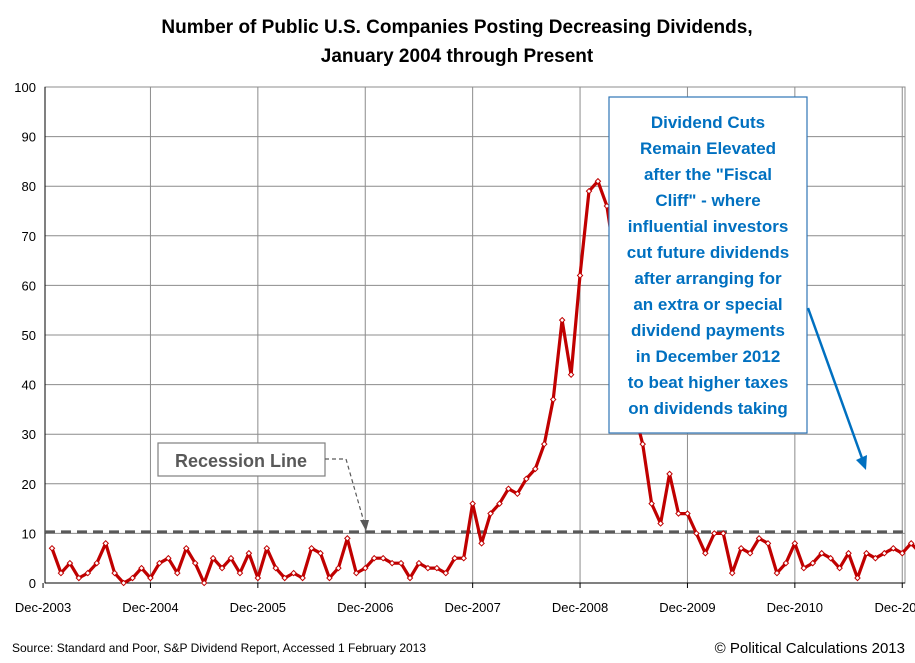 The height and width of the screenshot is (663, 915). What do you see at coordinates (150, 607) in the screenshot?
I see `x-tick-label: Dec-2004` at bounding box center [150, 607].